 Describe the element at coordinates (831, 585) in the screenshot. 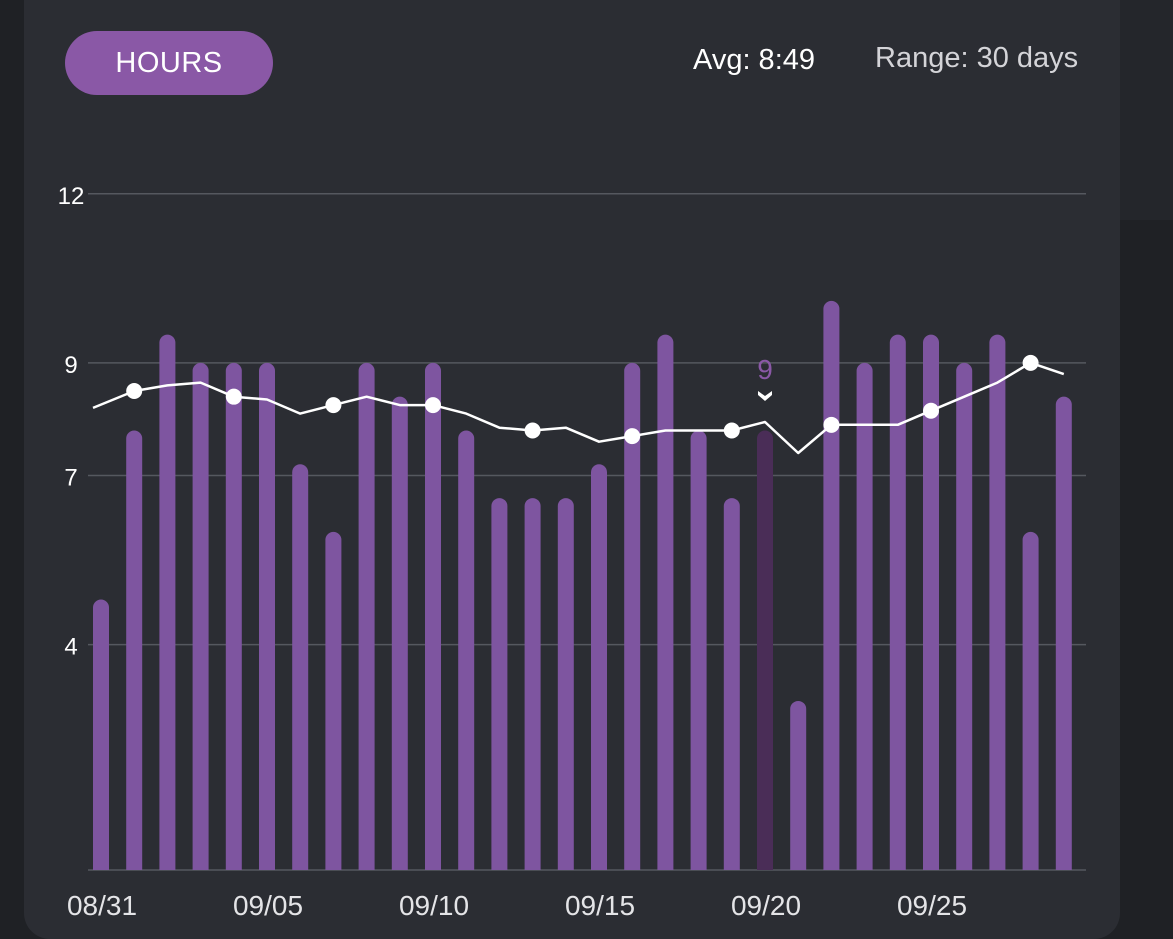

I see `bar-09/22` at that location.